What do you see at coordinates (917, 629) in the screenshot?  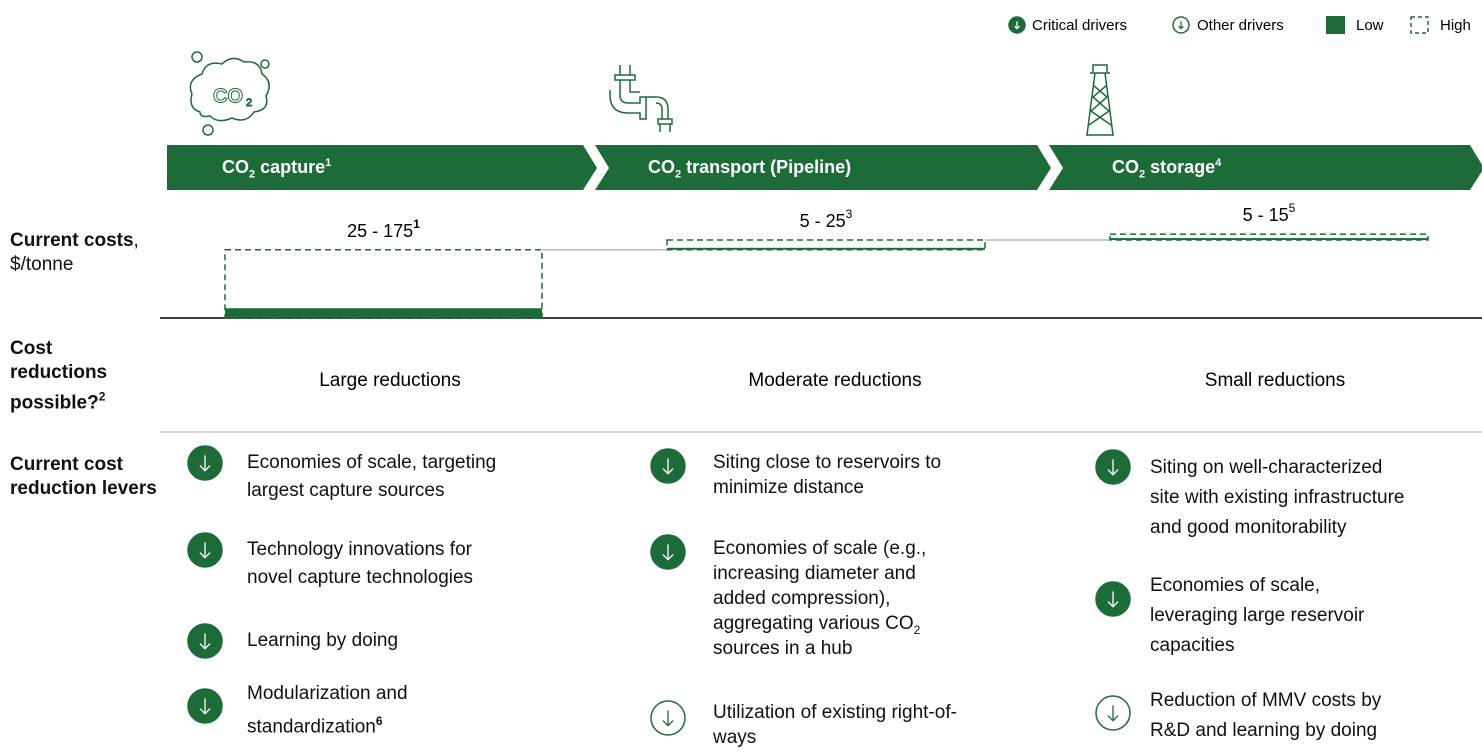 I see `lever-sub: 2` at bounding box center [917, 629].